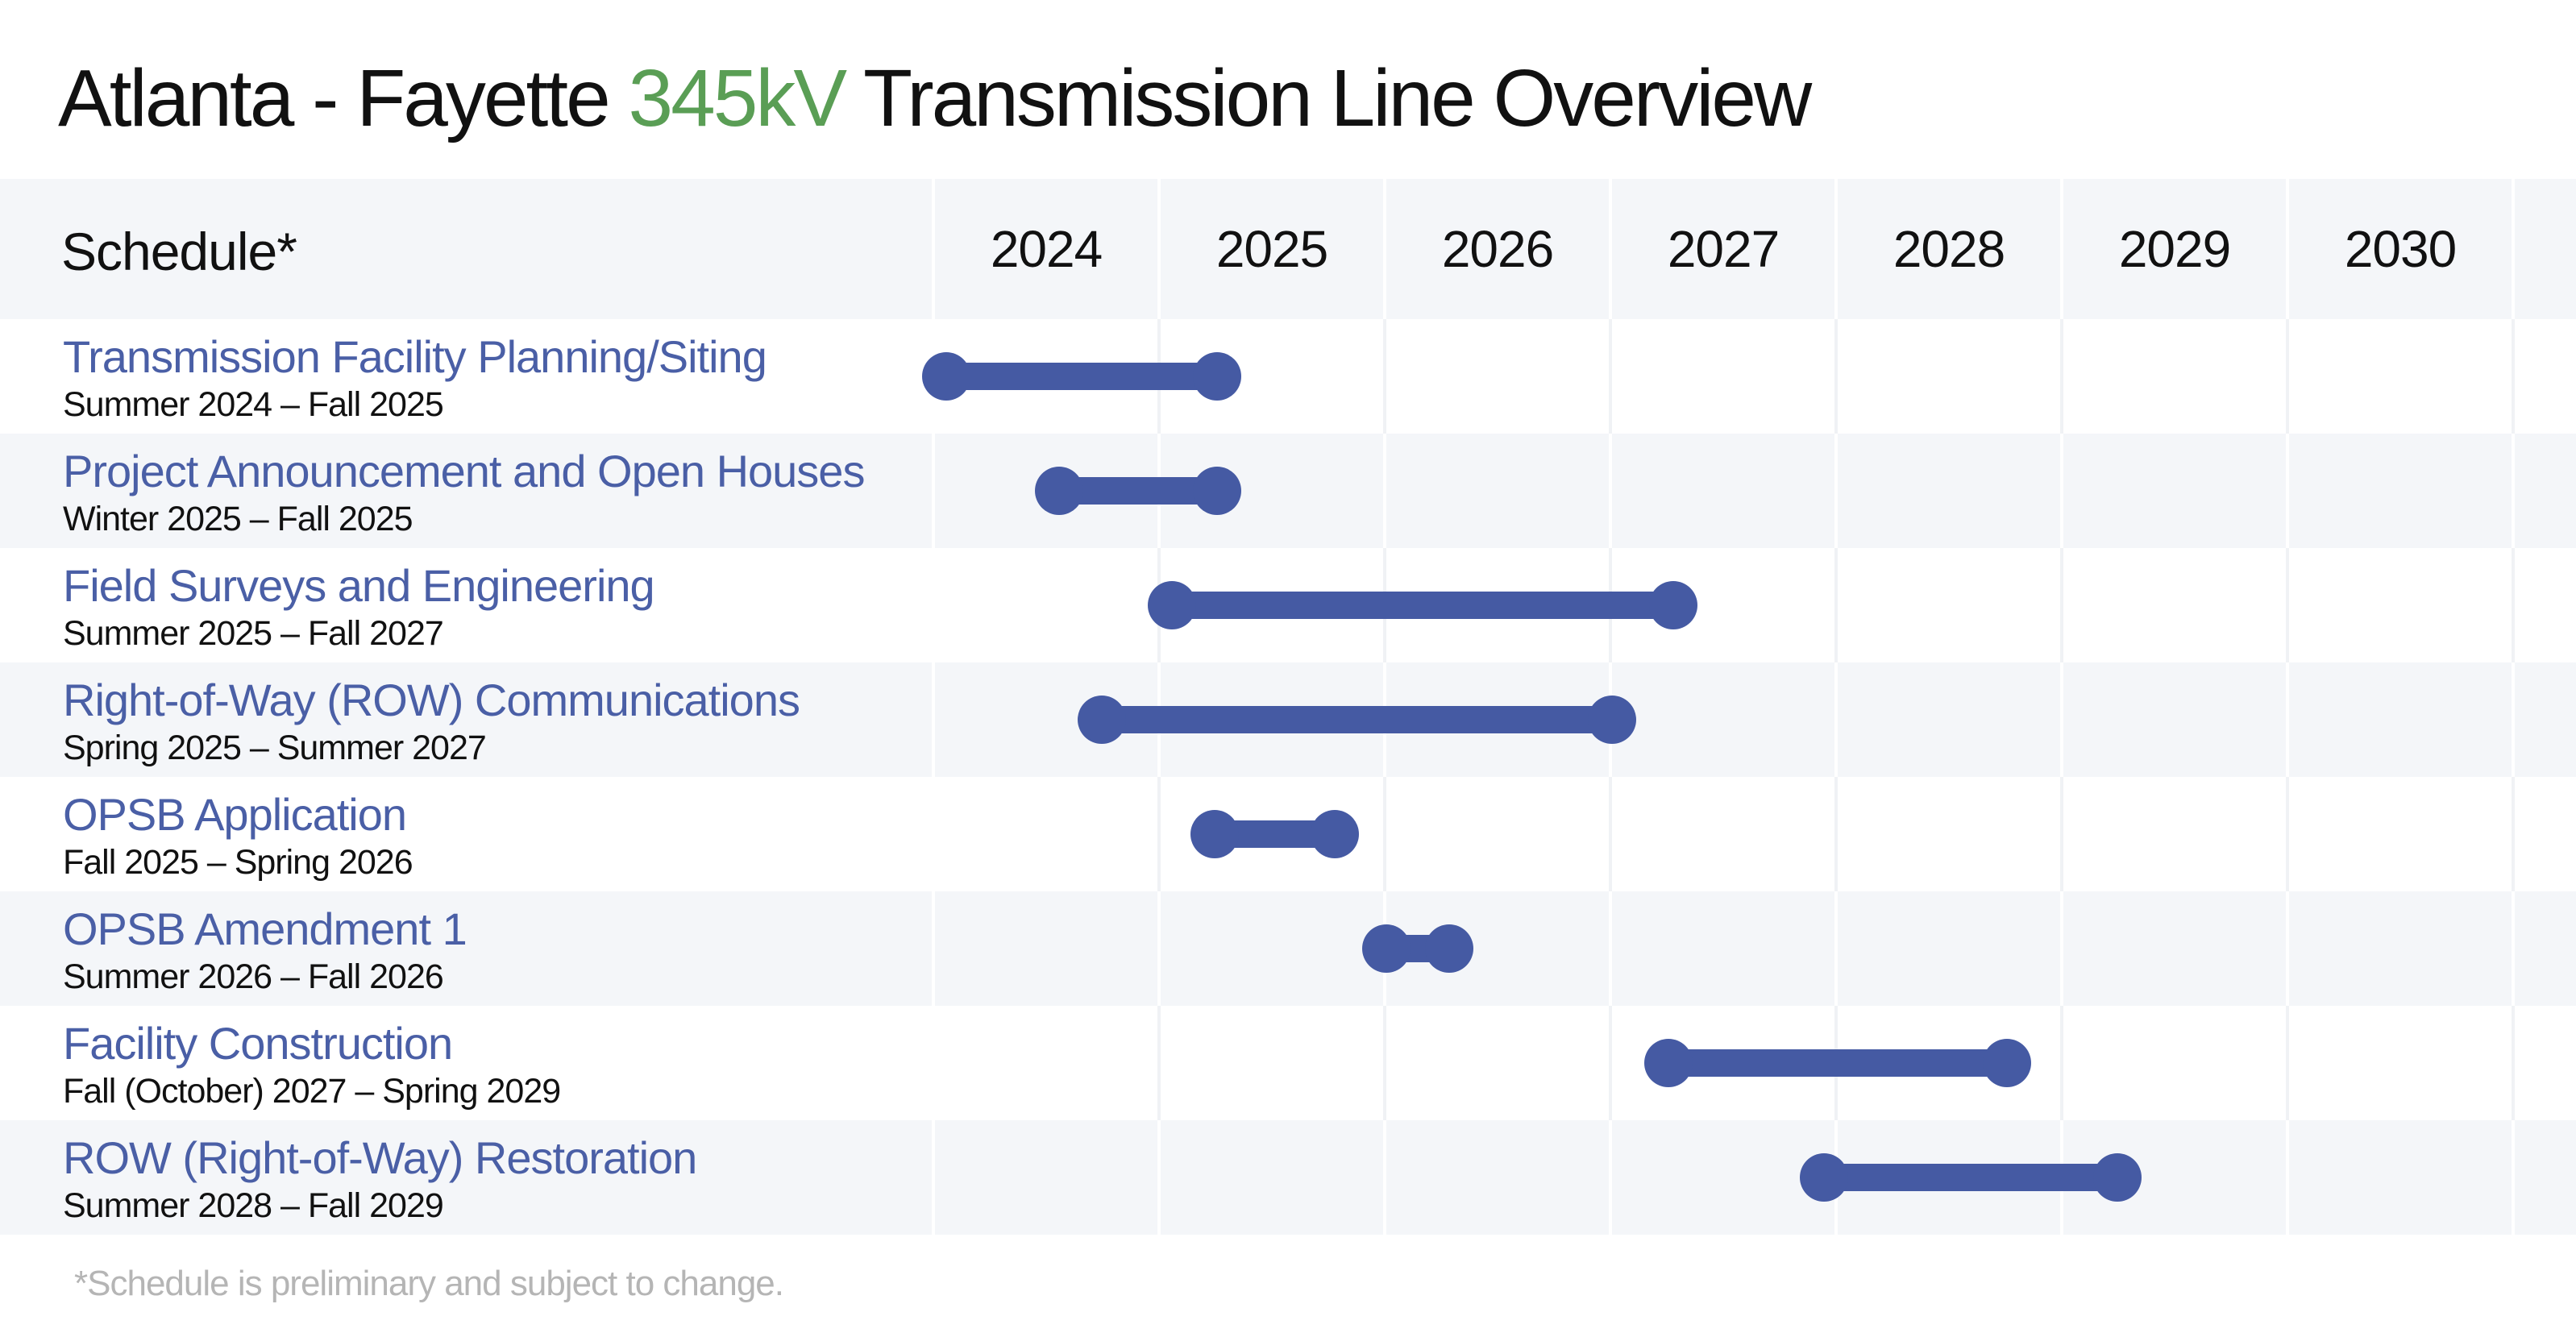 This screenshot has width=2576, height=1333. What do you see at coordinates (238, 862) in the screenshot?
I see `task-dates: Fall 2025 – Spring 2026` at bounding box center [238, 862].